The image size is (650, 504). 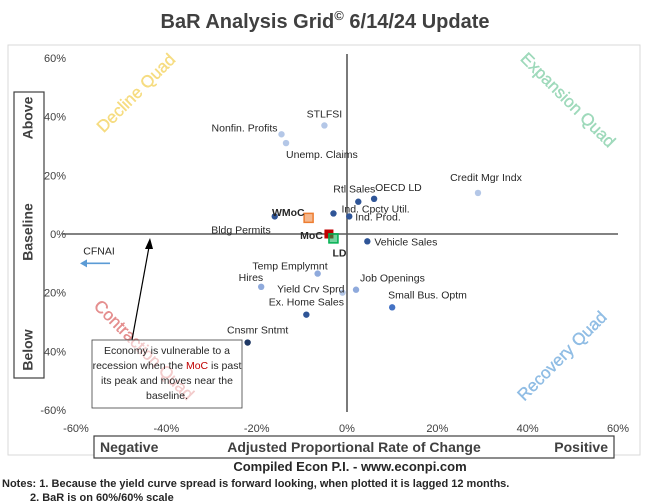 What do you see at coordinates (274, 216) in the screenshot?
I see `point-bldg-permits` at bounding box center [274, 216].